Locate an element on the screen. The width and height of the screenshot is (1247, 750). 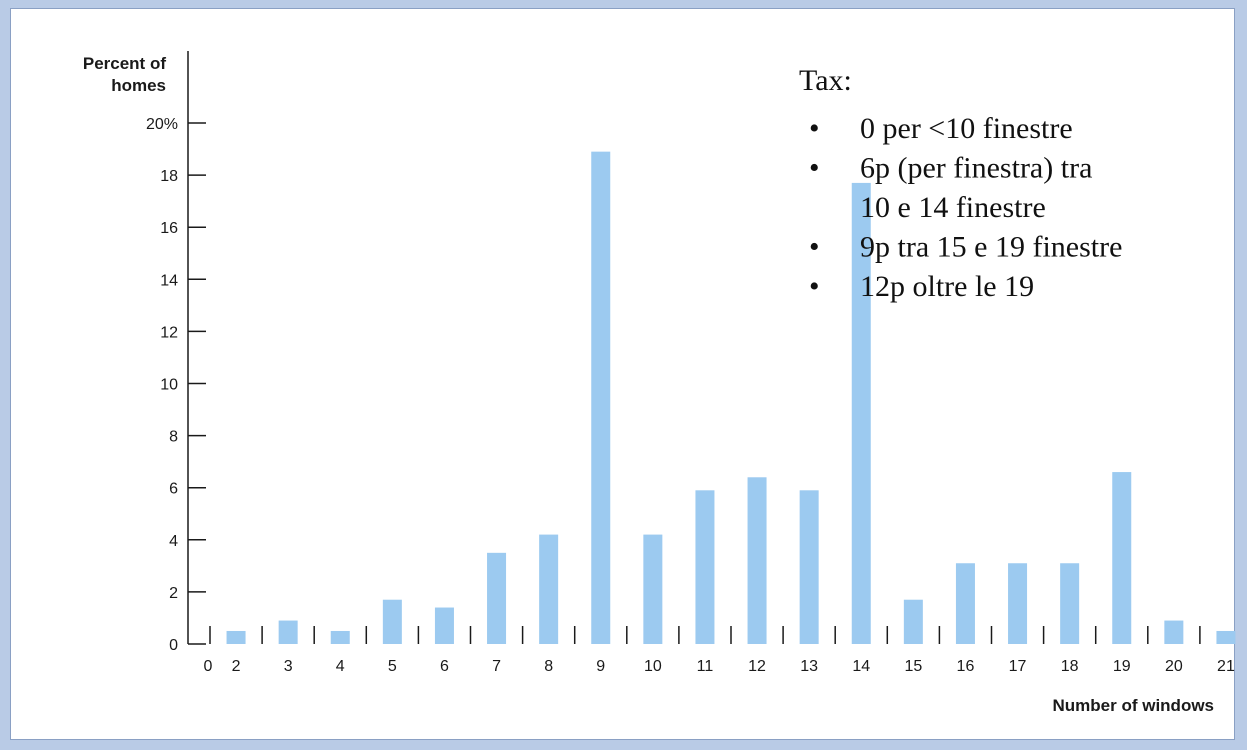
y-tick-label: 12 is located at coordinates (169, 332).